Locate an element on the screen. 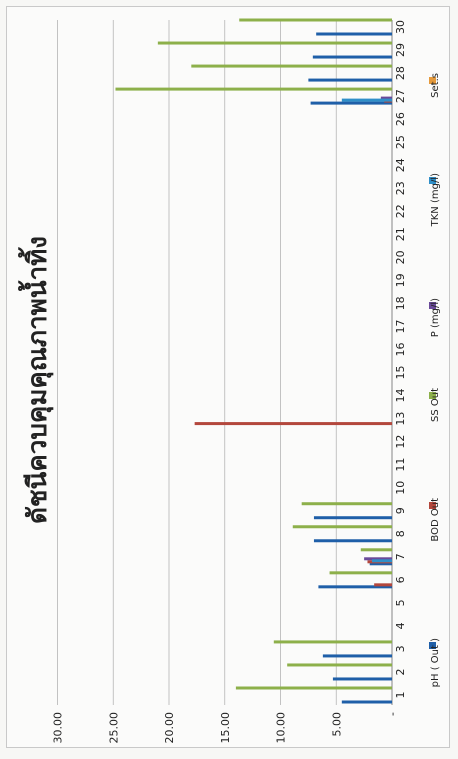 The image size is (458, 759). category-tick-label: 8 is located at coordinates (400, 533).